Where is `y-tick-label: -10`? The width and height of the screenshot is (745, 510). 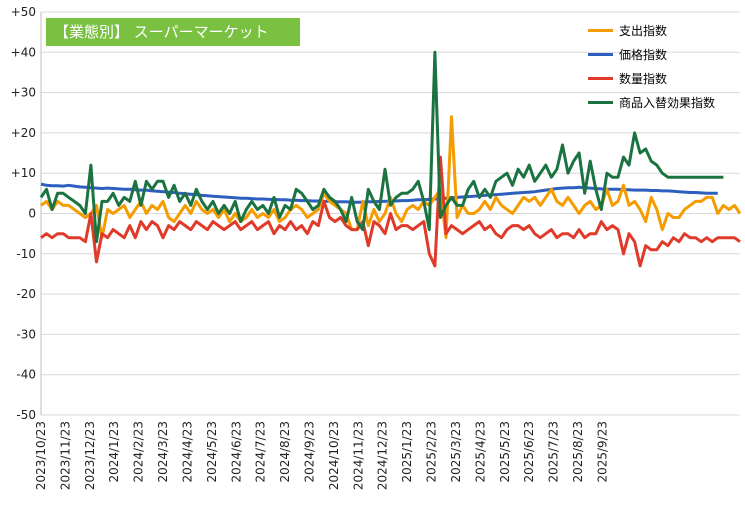 y-tick-label: -10 is located at coordinates (26, 254).